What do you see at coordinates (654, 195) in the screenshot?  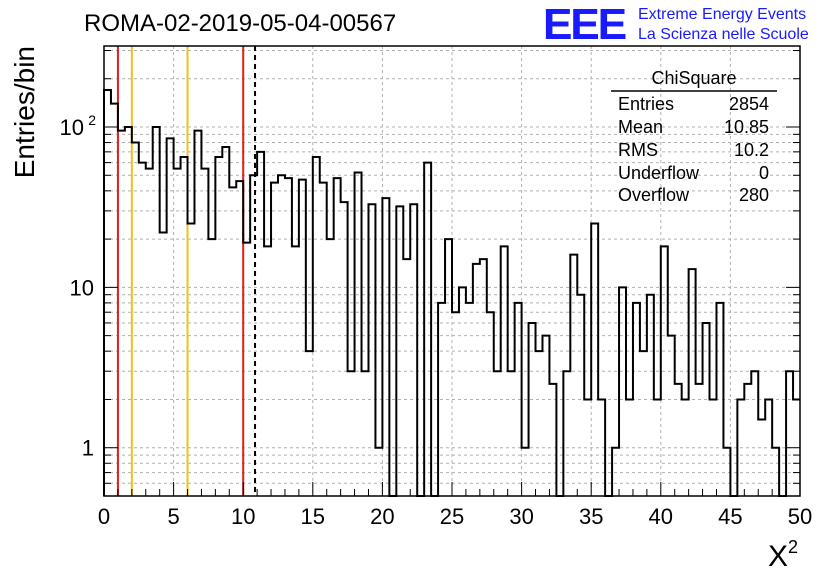 I see `stats-label-overflow: Overflow` at bounding box center [654, 195].